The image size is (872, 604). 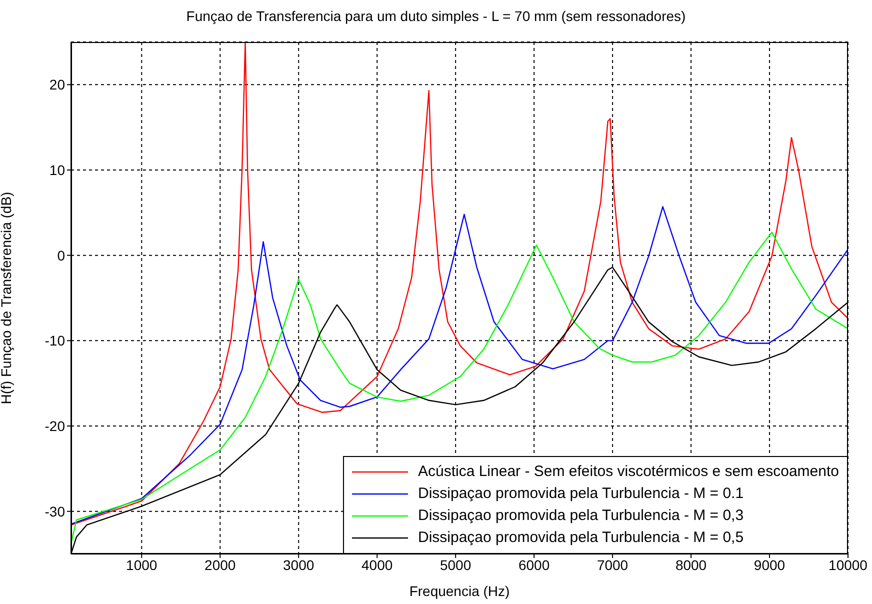 What do you see at coordinates (298, 564) in the screenshot?
I see `x-tick-label: 3000` at bounding box center [298, 564].